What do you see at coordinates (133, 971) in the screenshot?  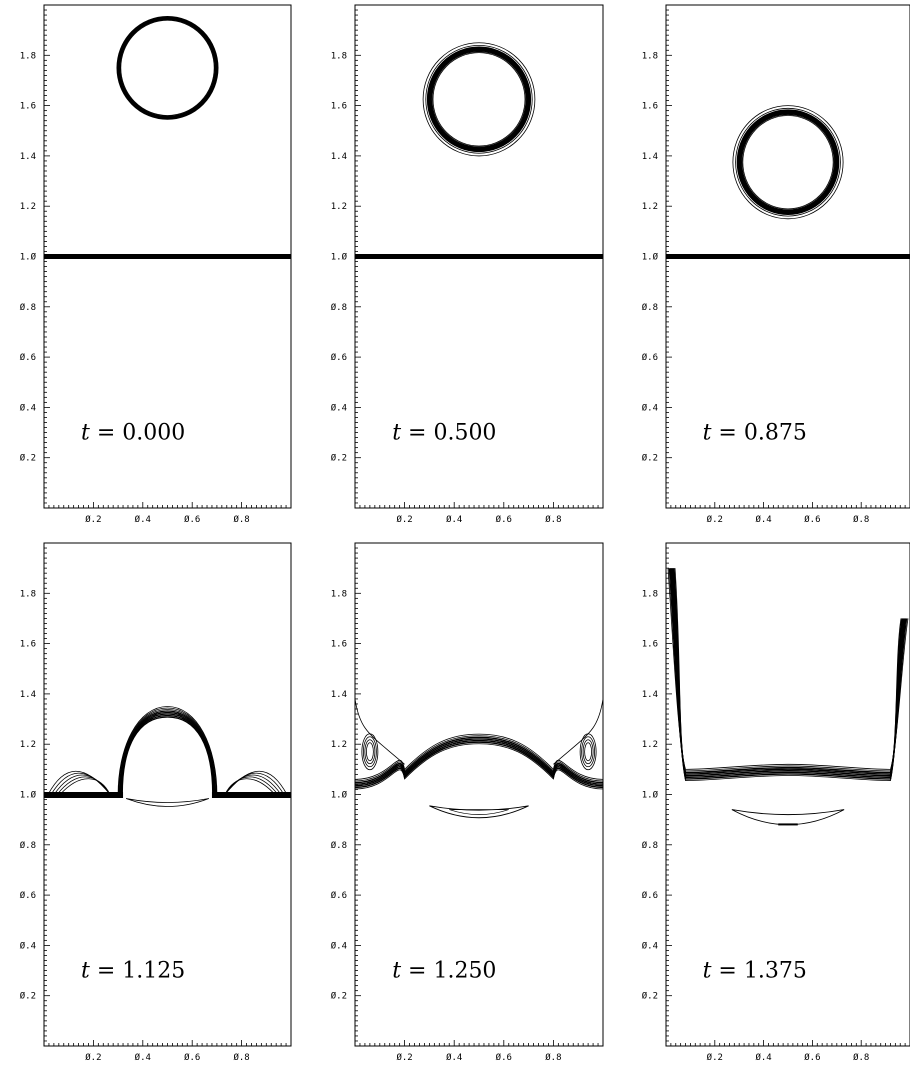 I see `time-annotation: t = 1.125` at bounding box center [133, 971].